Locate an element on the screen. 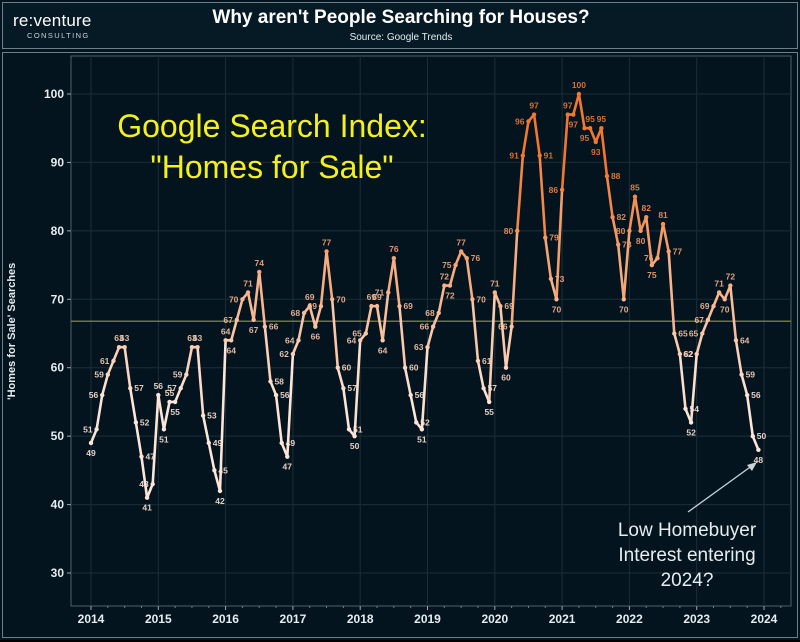  data-label: 91 is located at coordinates (549, 156).